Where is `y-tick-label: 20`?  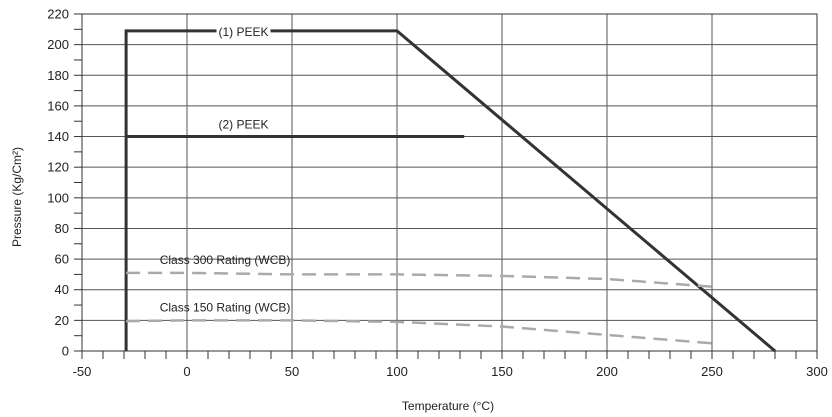
y-tick-label: 20 is located at coordinates (62, 320).